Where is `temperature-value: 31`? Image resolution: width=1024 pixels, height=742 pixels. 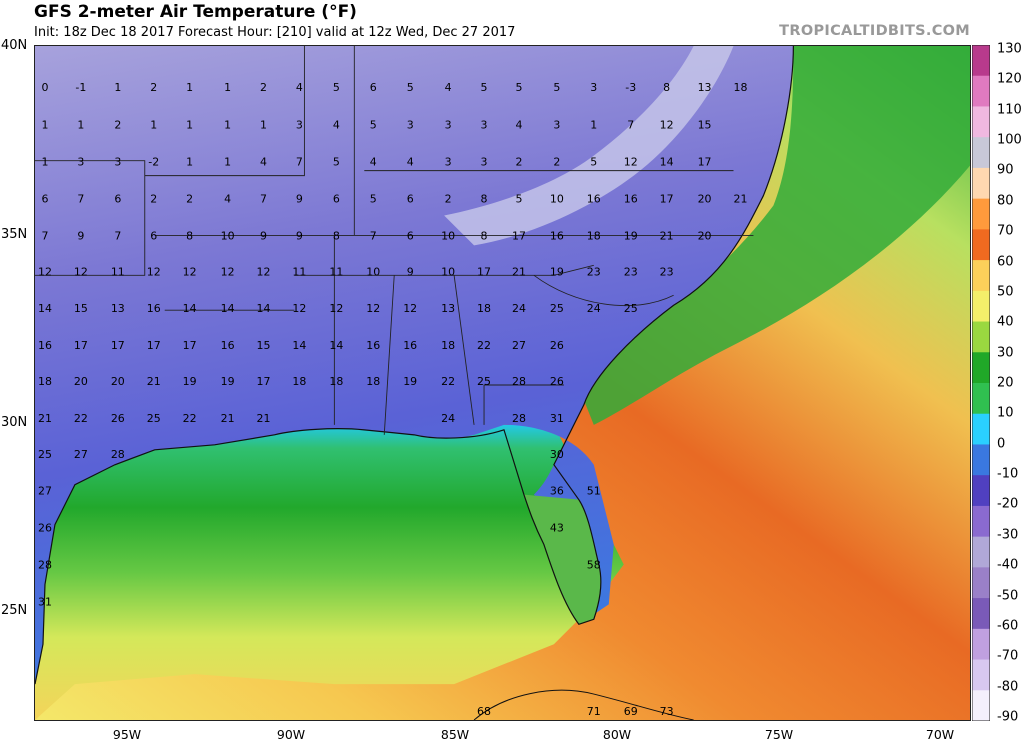
temperature-value: 31 is located at coordinates (557, 418).